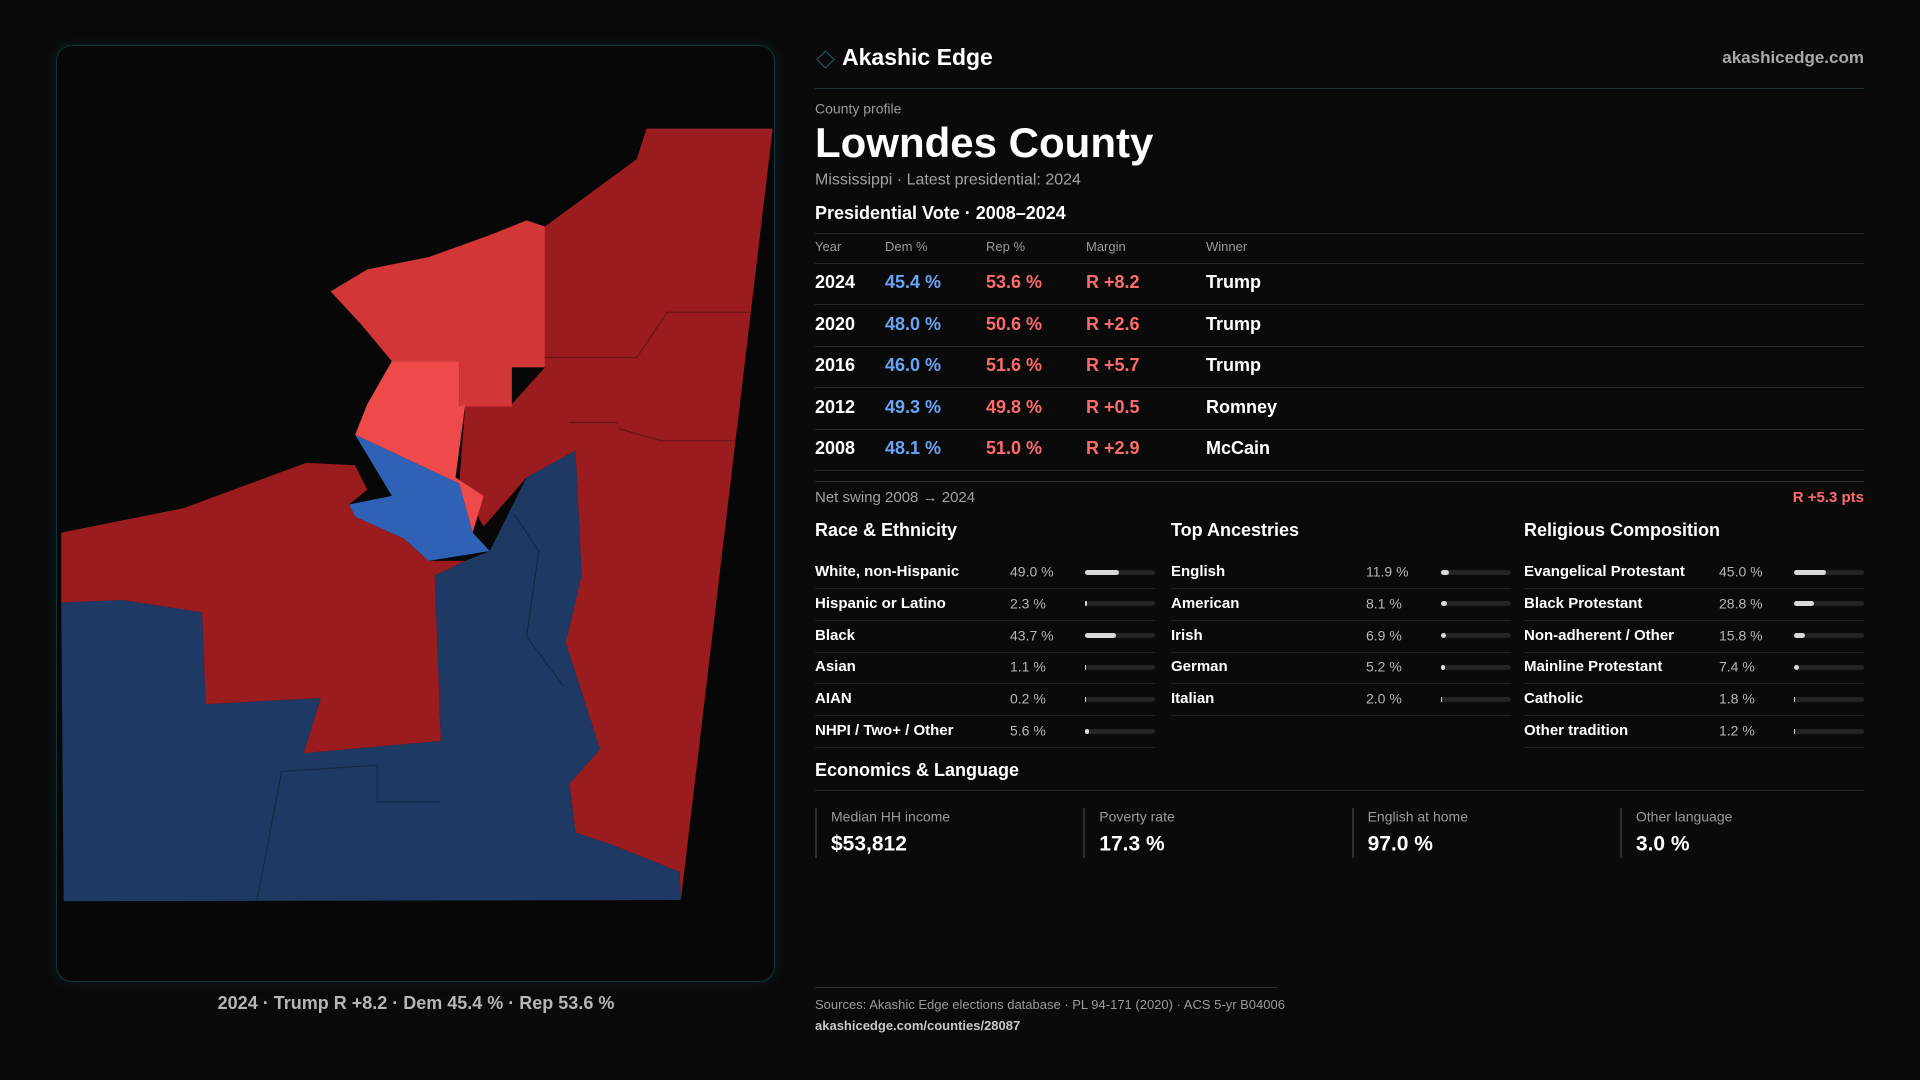  I want to click on net-swing-value: R +5.3 pts, so click(1828, 497).